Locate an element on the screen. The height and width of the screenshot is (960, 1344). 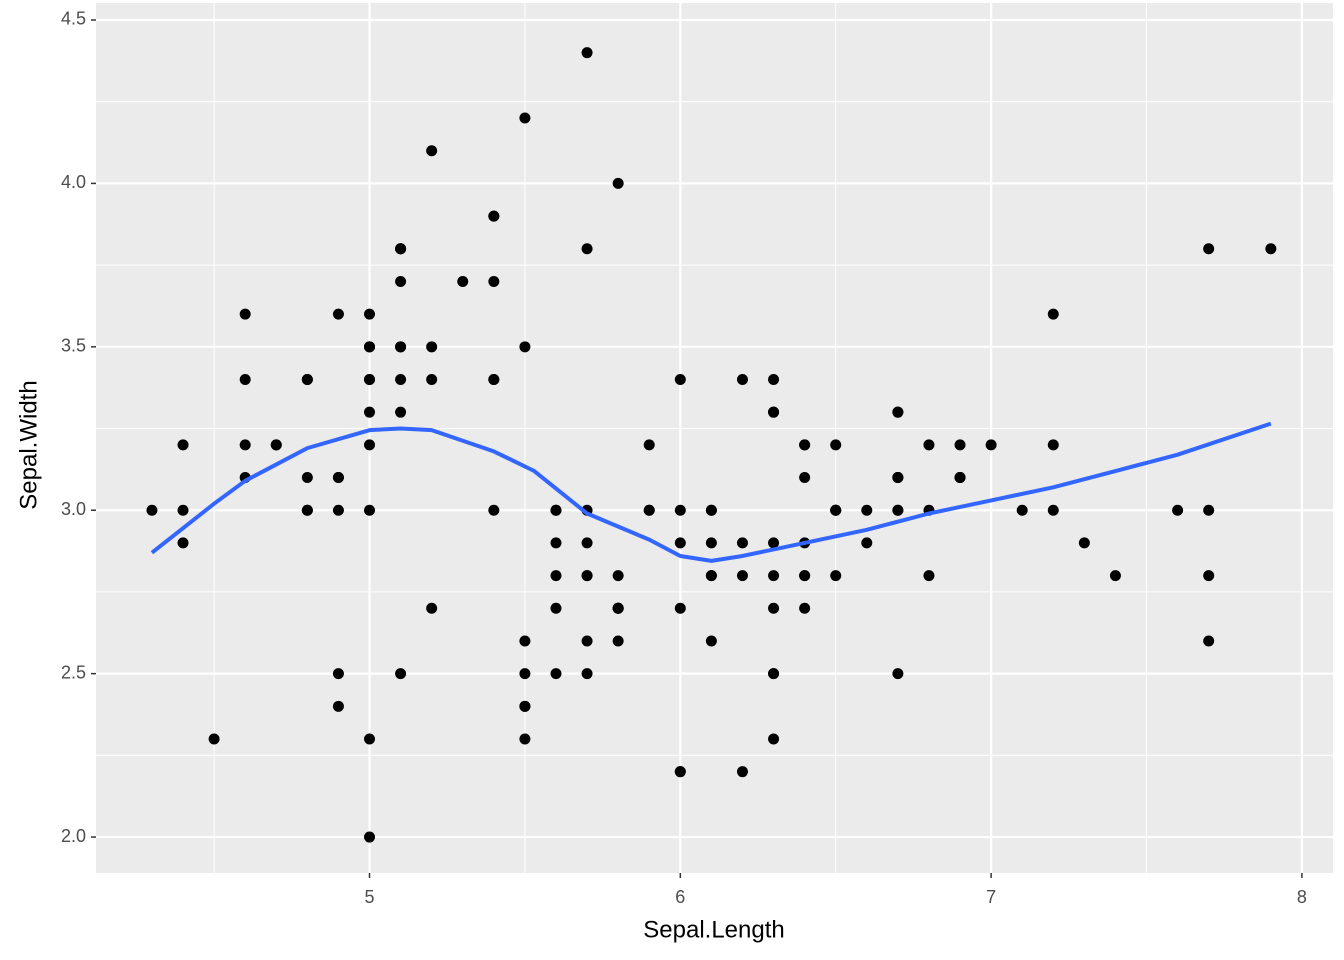
y-tick-label: 4.0 is located at coordinates (73, 182).